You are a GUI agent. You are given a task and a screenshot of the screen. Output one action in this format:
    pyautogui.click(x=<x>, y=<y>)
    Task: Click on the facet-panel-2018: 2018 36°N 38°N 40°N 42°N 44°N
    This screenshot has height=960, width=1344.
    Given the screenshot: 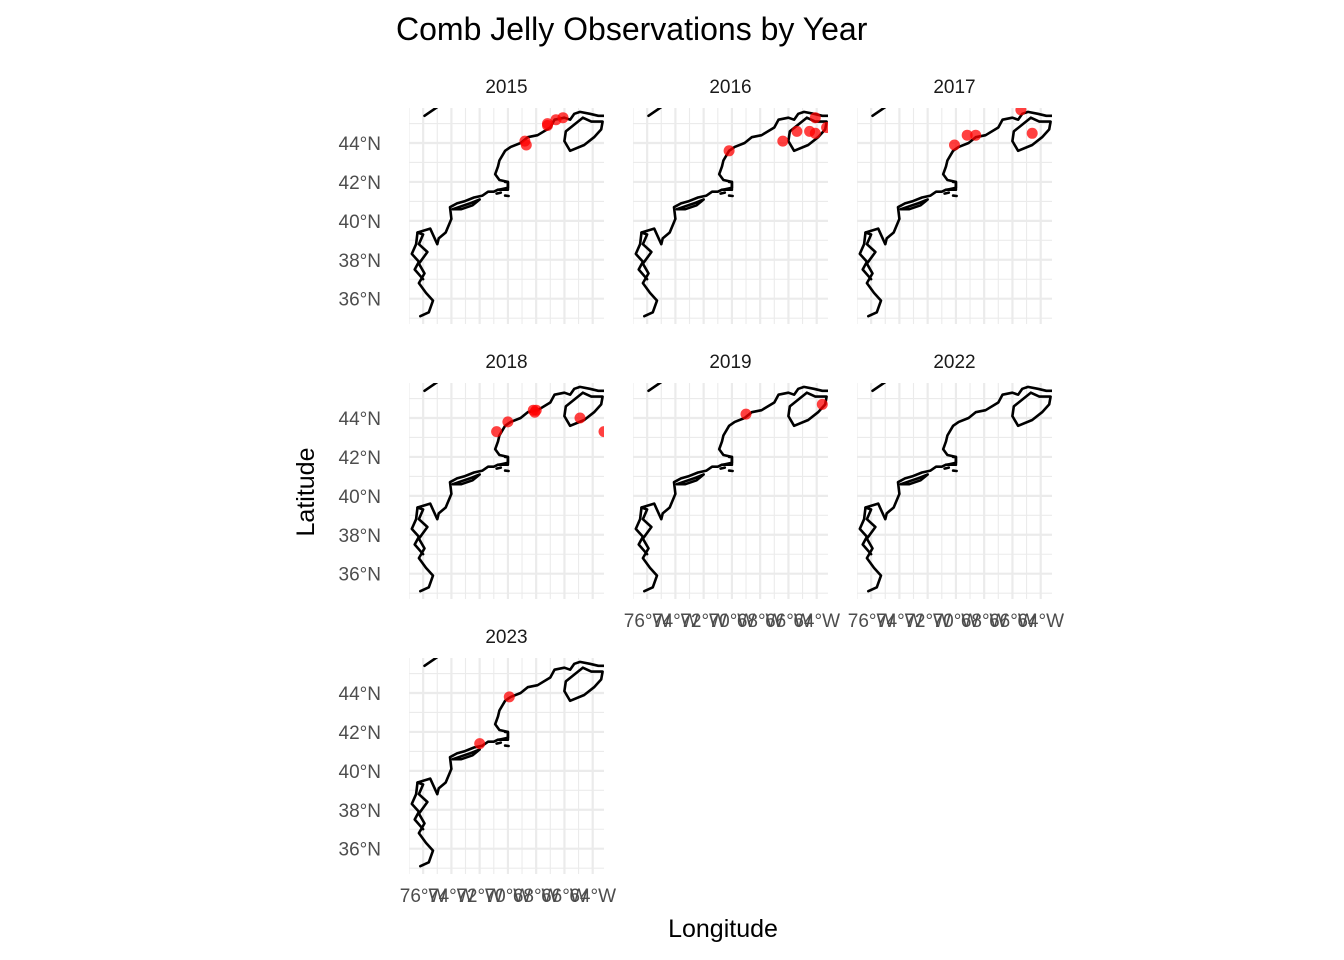 What is the action you would take?
    pyautogui.click(x=471, y=475)
    